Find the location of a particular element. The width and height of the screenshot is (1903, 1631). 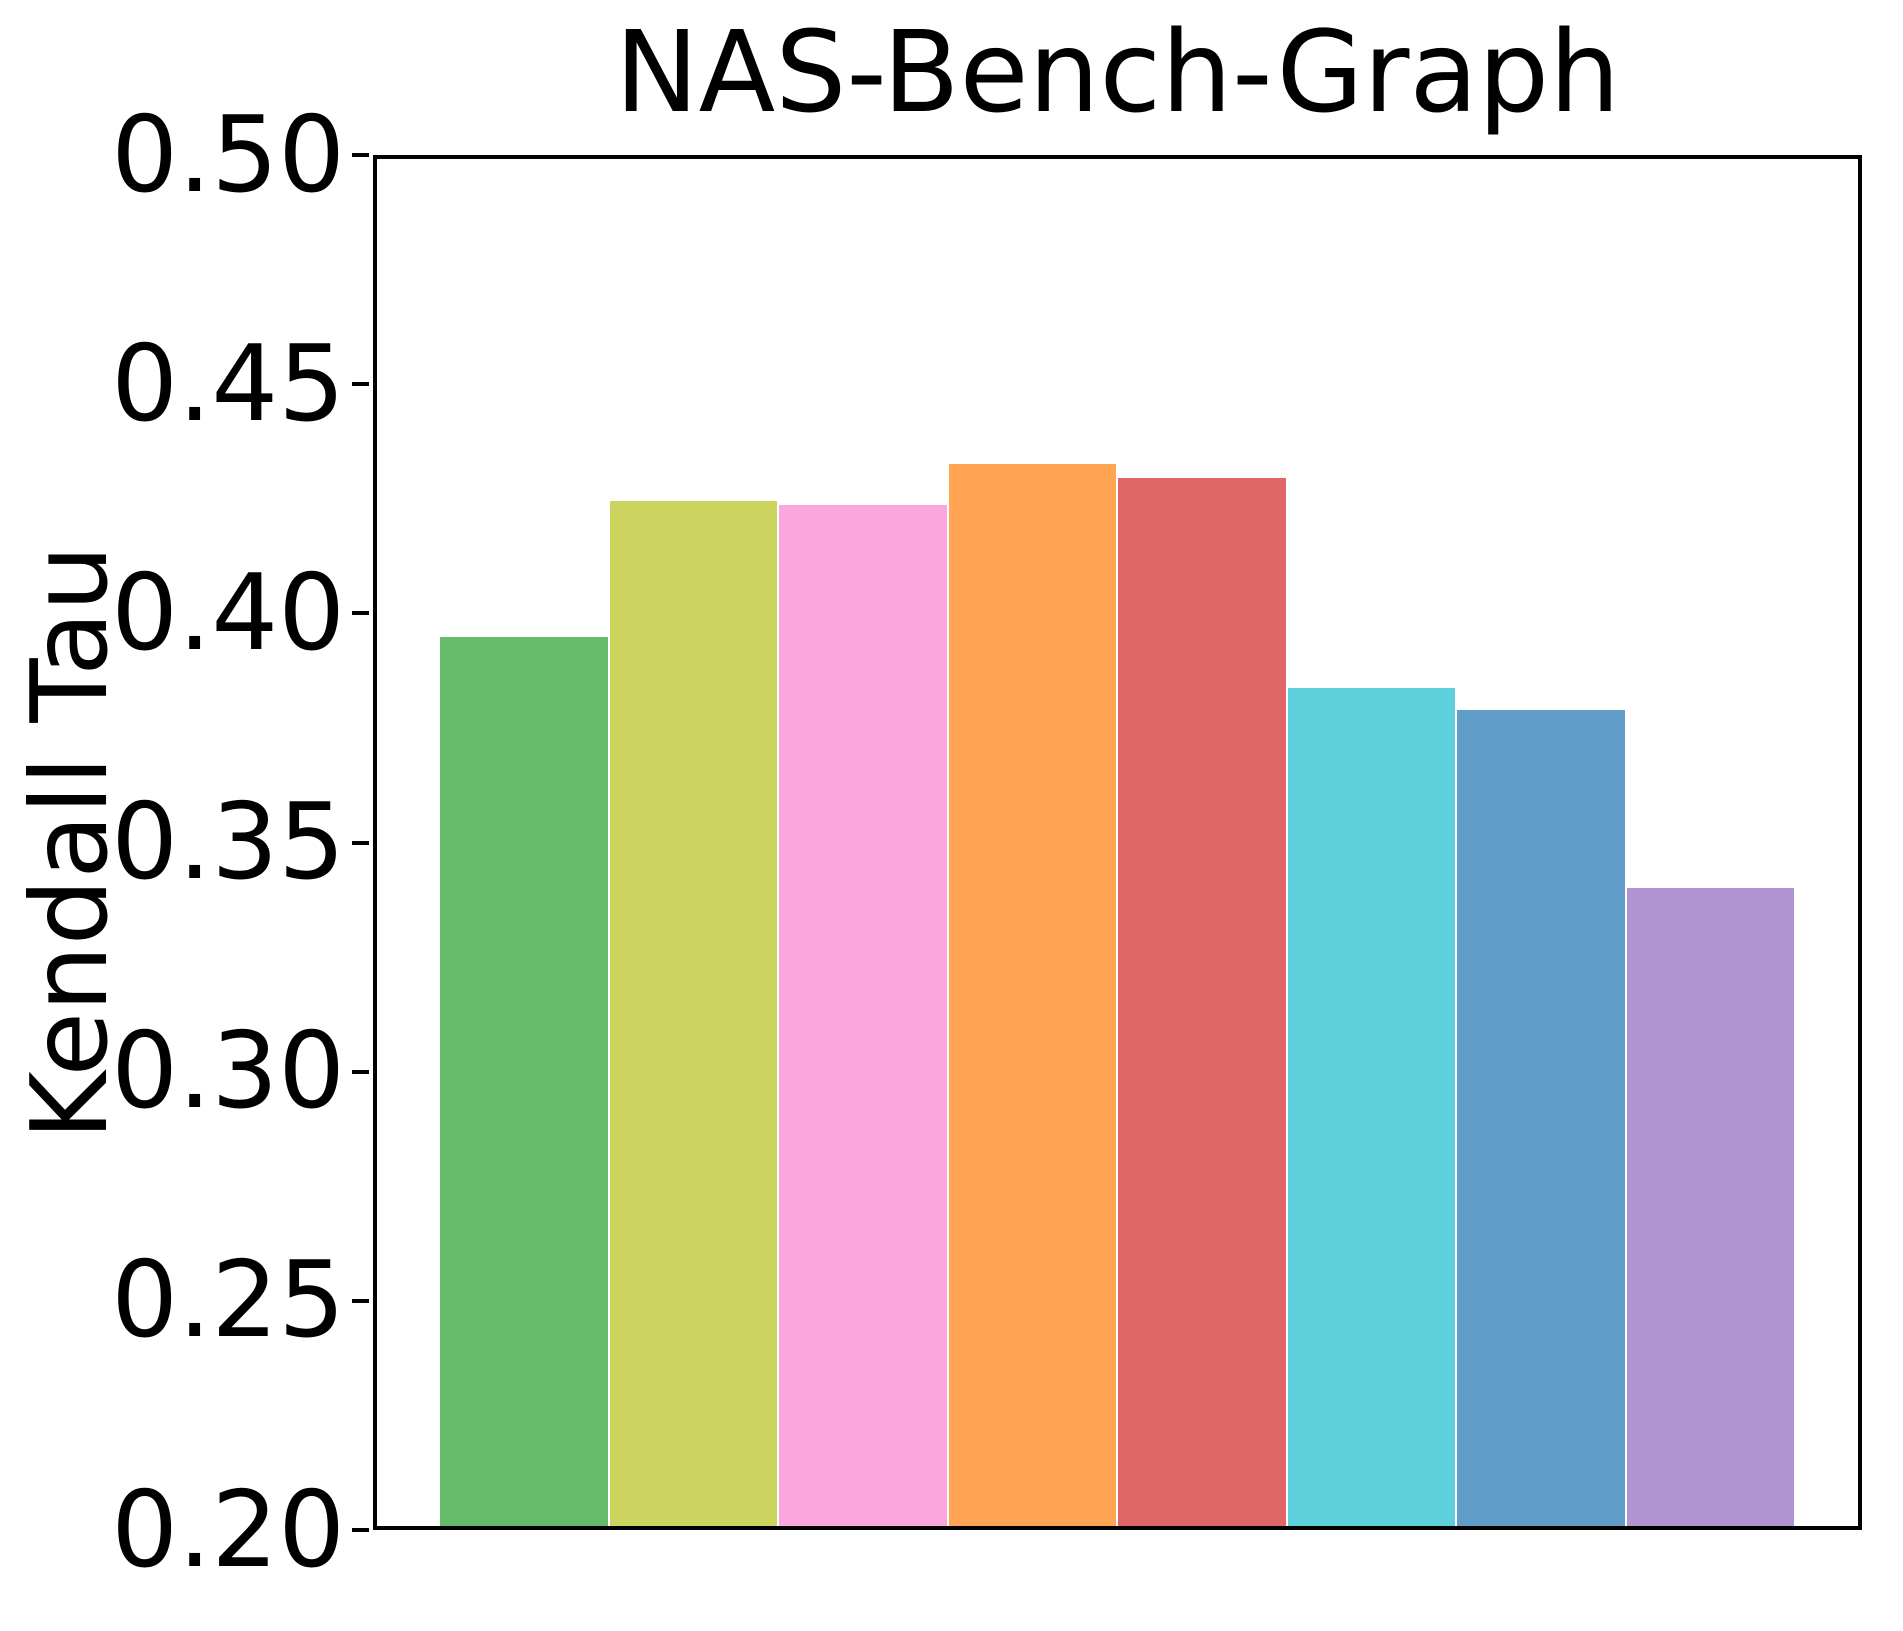

y-tick-label: 0.35 is located at coordinates (228, 842).